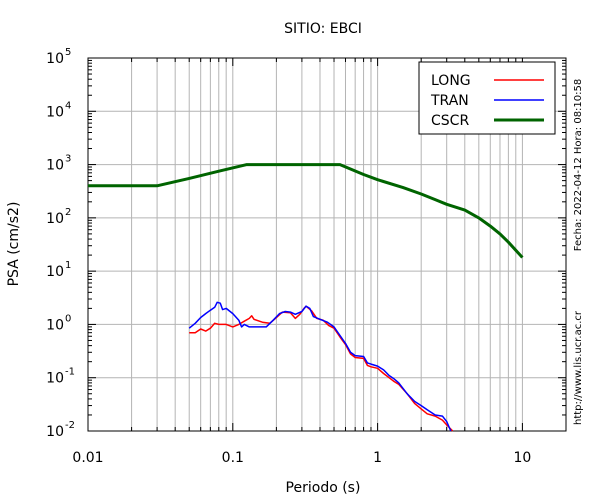 The image size is (600, 500). What do you see at coordinates (323, 488) in the screenshot?
I see `x-axis-label: Periodo (s)` at bounding box center [323, 488].